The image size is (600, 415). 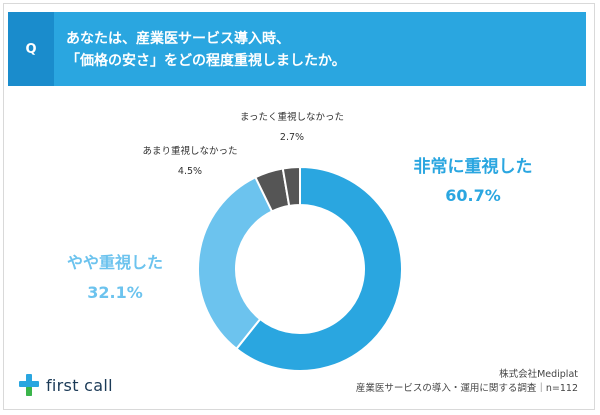 I want to click on question-line-2: 「価格の安さ」をどの程度重視しましたか。, so click(x=206, y=61).